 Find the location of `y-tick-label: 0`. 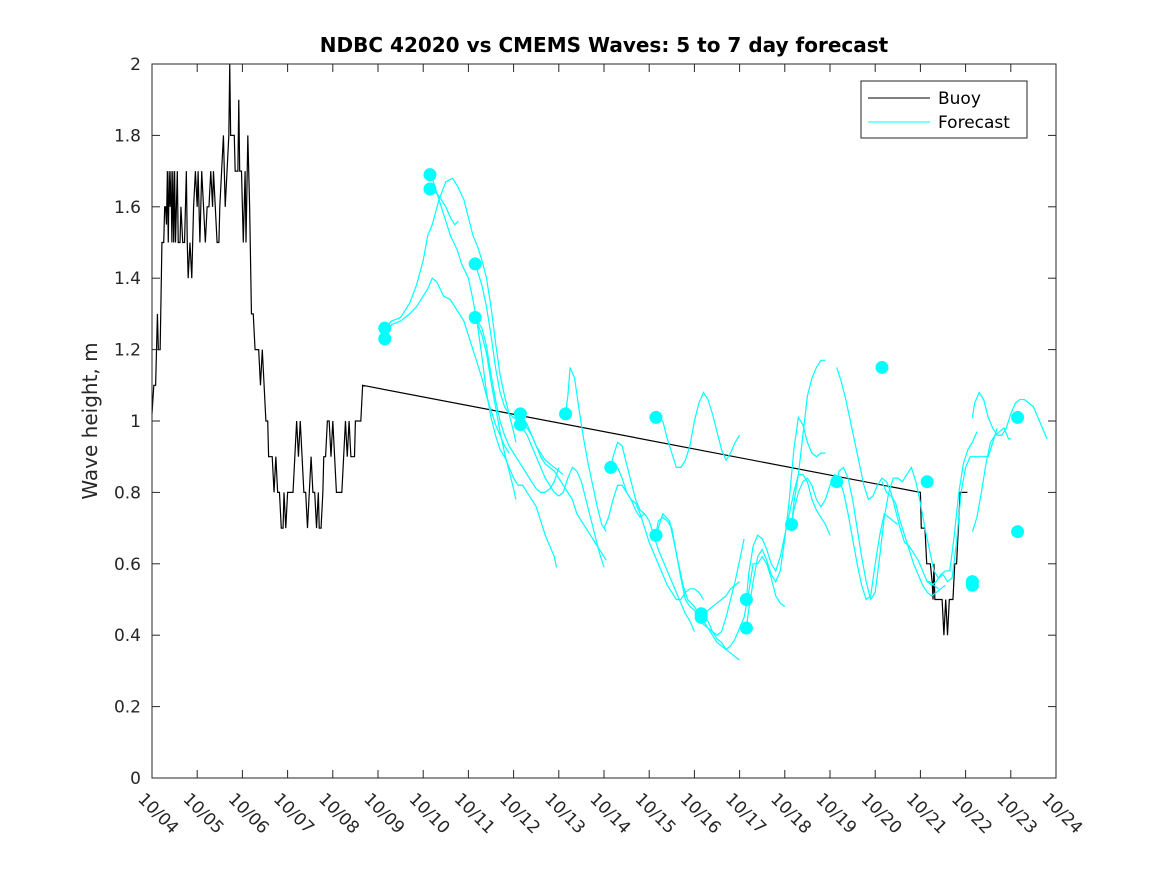

y-tick-label: 0 is located at coordinates (135, 779).